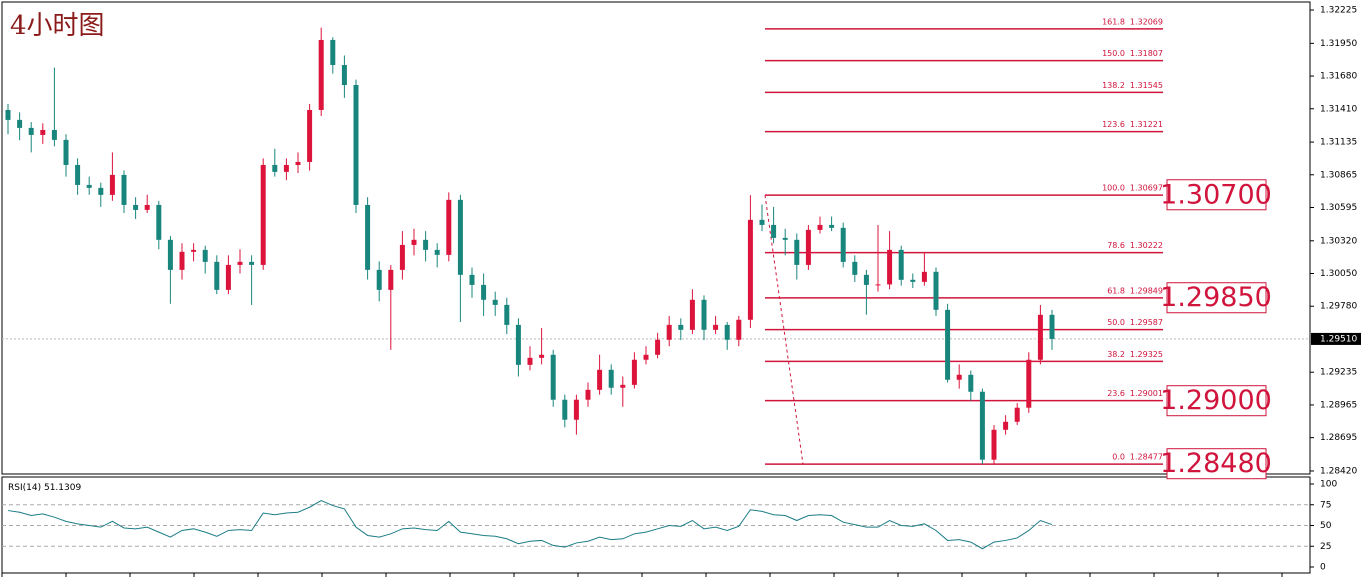  What do you see at coordinates (1116, 354) in the screenshot?
I see `fib-ratio: 38.2` at bounding box center [1116, 354].